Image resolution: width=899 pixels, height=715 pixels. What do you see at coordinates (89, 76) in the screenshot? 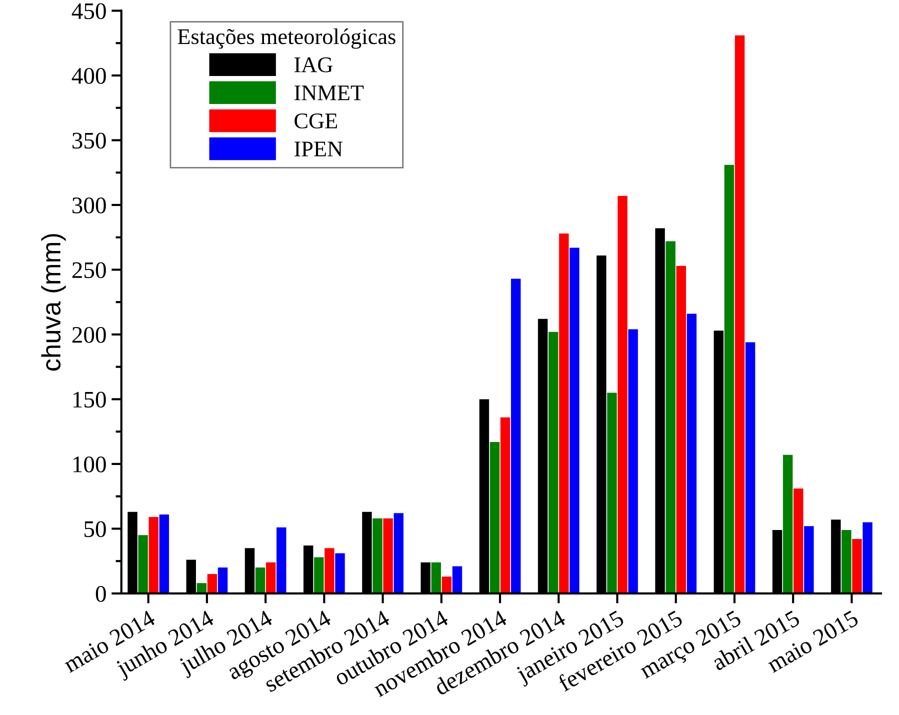
I see `y-tick-label: 400` at bounding box center [89, 76].